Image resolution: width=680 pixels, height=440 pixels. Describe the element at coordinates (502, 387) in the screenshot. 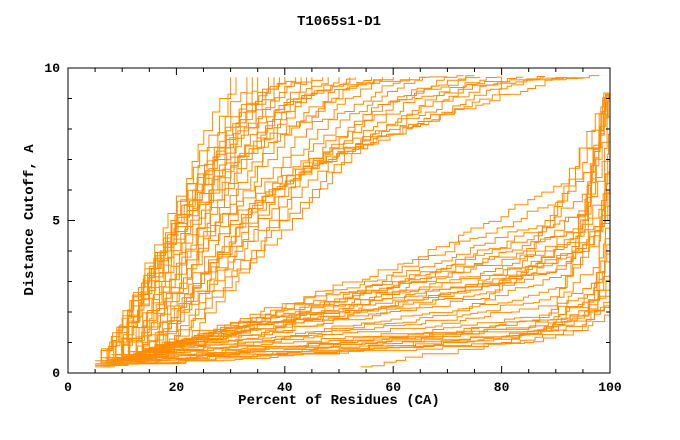

I see `x-tick-label: 80` at that location.